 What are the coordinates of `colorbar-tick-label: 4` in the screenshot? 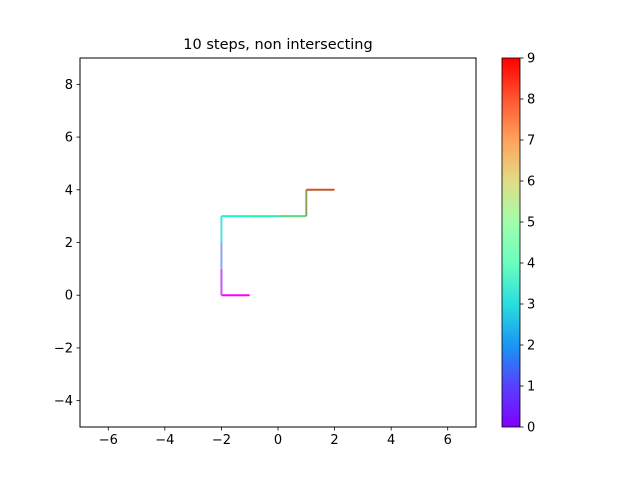 It's located at (531, 264).